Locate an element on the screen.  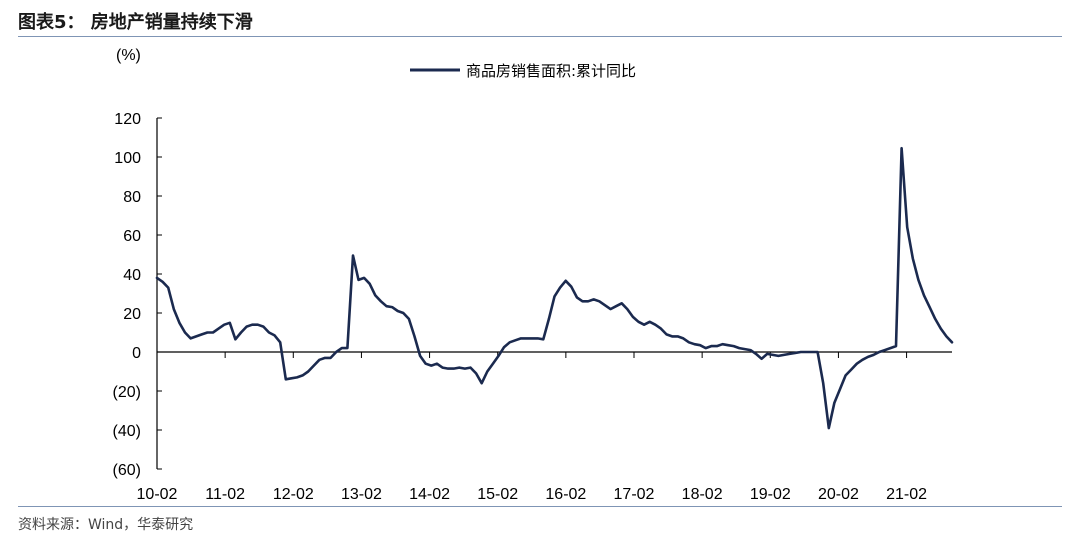
x-tick-label: 17-02 is located at coordinates (634, 494).